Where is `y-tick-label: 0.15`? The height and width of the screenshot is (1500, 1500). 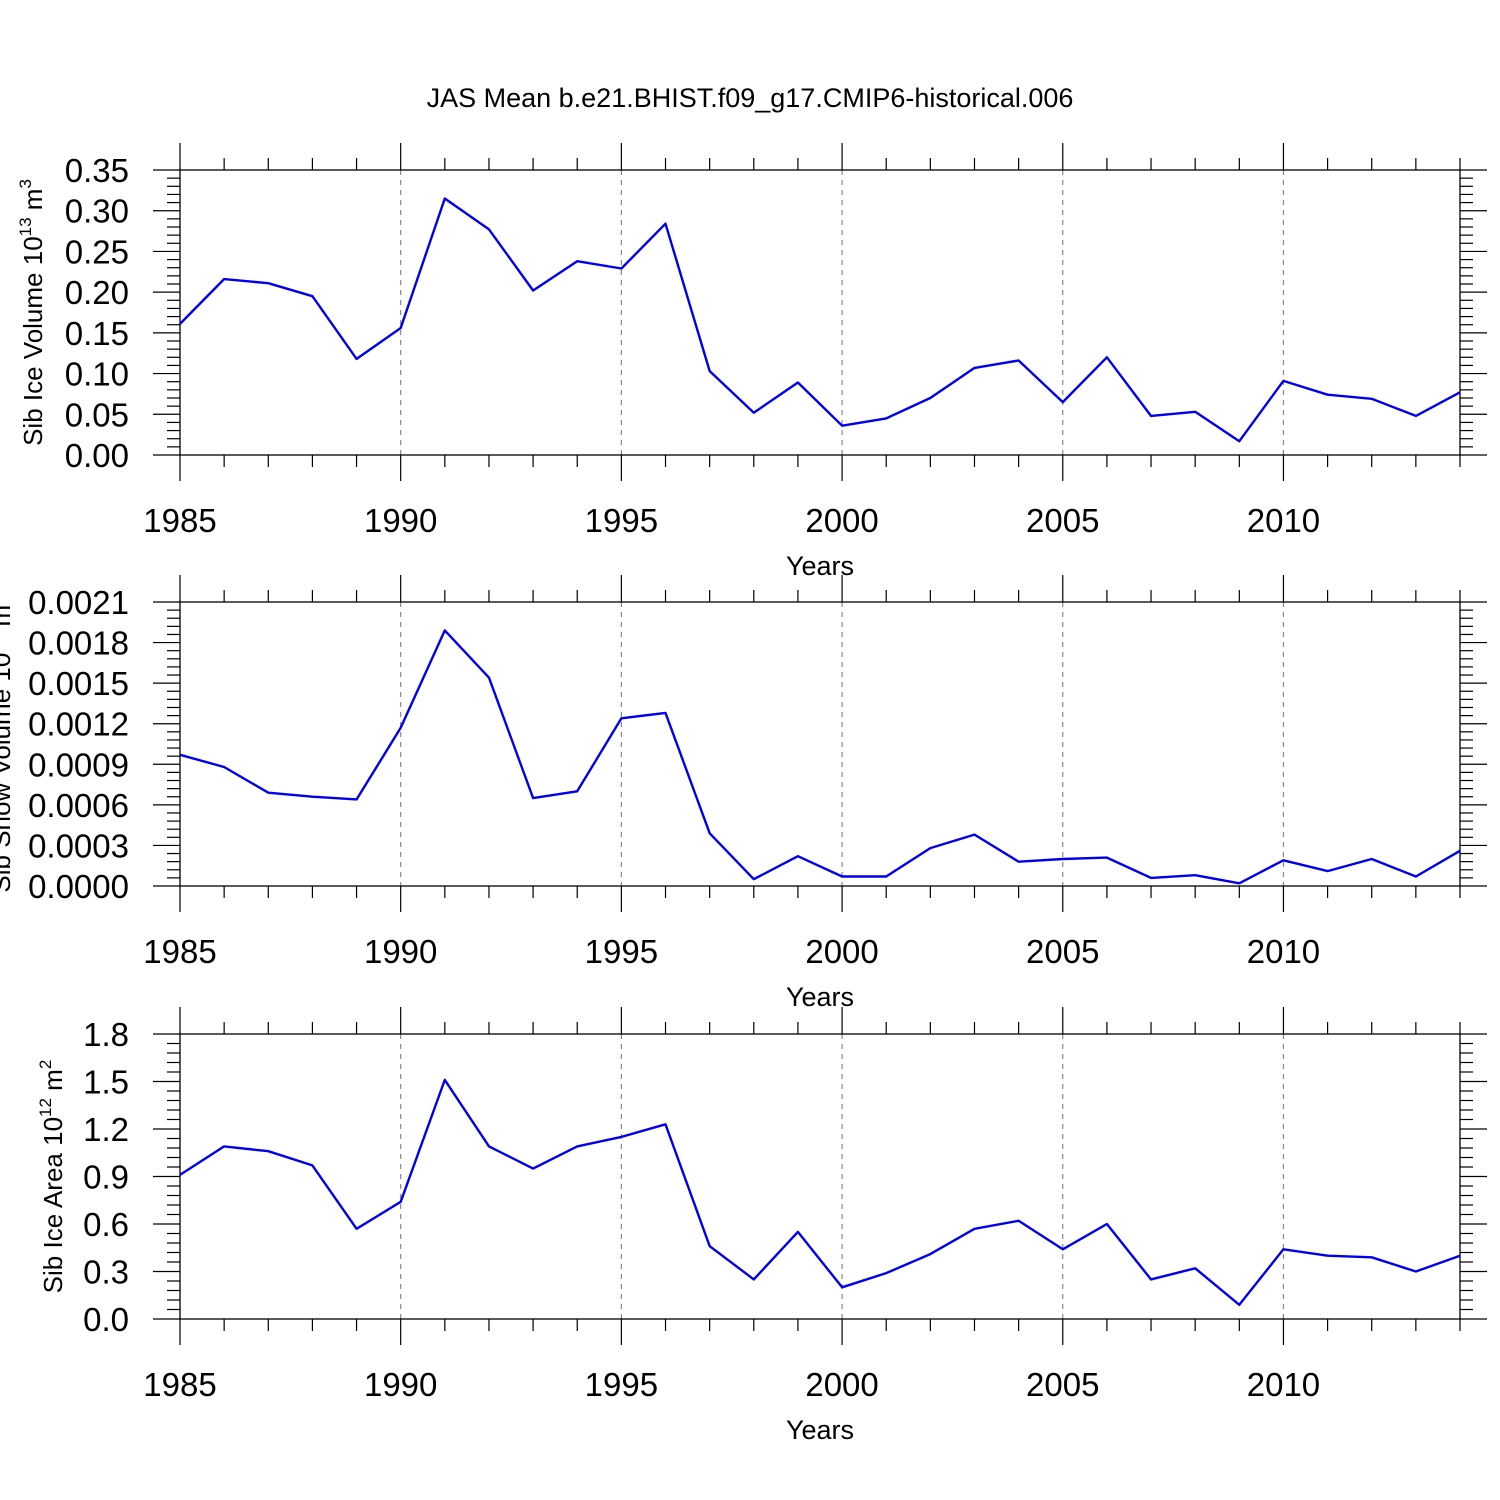
y-tick-label: 0.15 is located at coordinates (97, 333).